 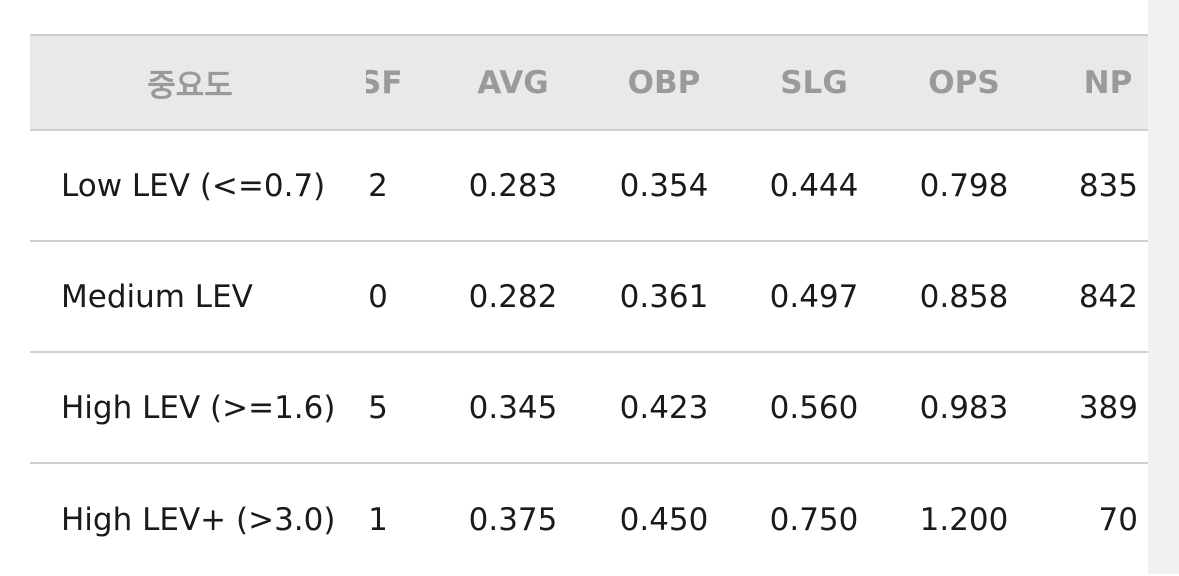 What do you see at coordinates (190, 86) in the screenshot?
I see `header-cell: 중요도` at bounding box center [190, 86].